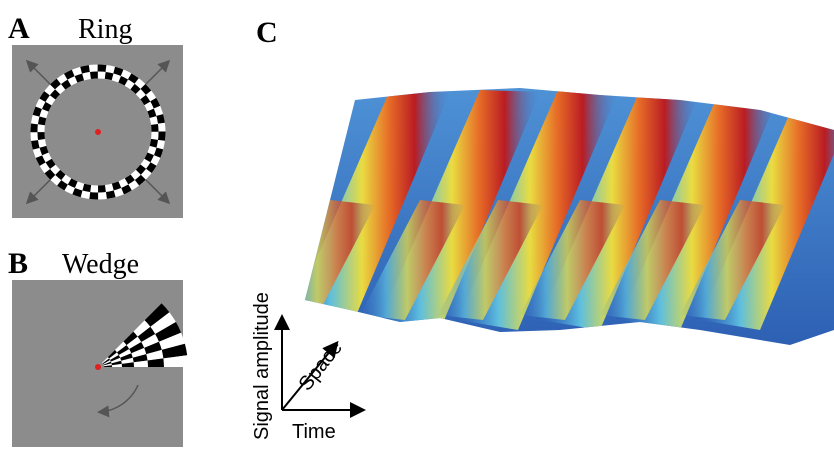 This screenshot has width=834, height=449. Describe the element at coordinates (105, 29) in the screenshot. I see `panel-title: Ring` at that location.